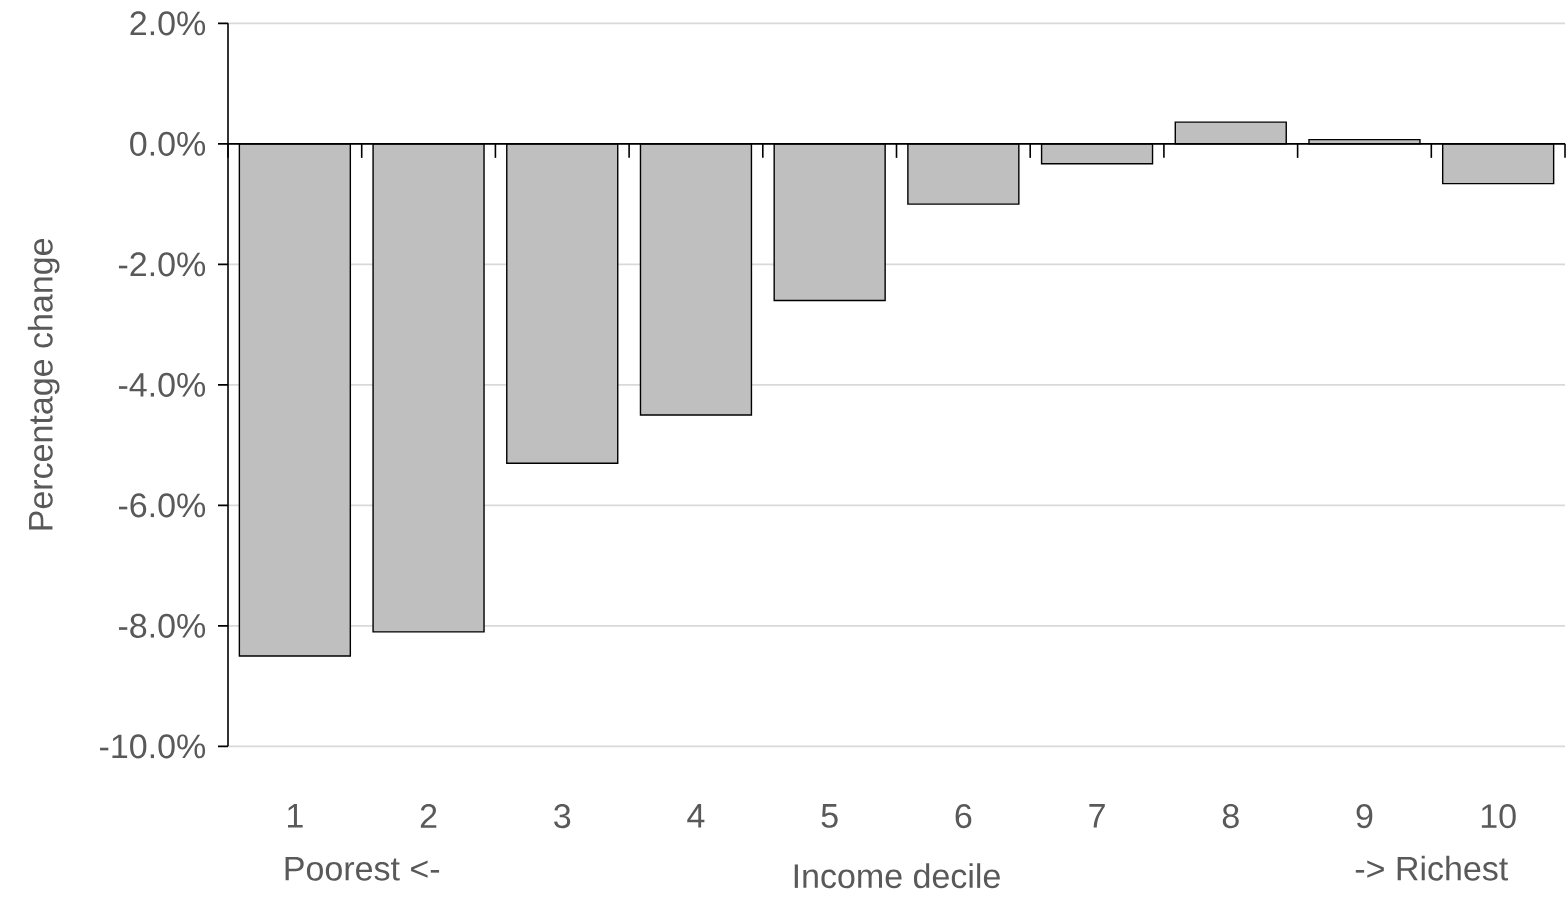  I want to click on y-tick-label: -2.0%, so click(162, 264).